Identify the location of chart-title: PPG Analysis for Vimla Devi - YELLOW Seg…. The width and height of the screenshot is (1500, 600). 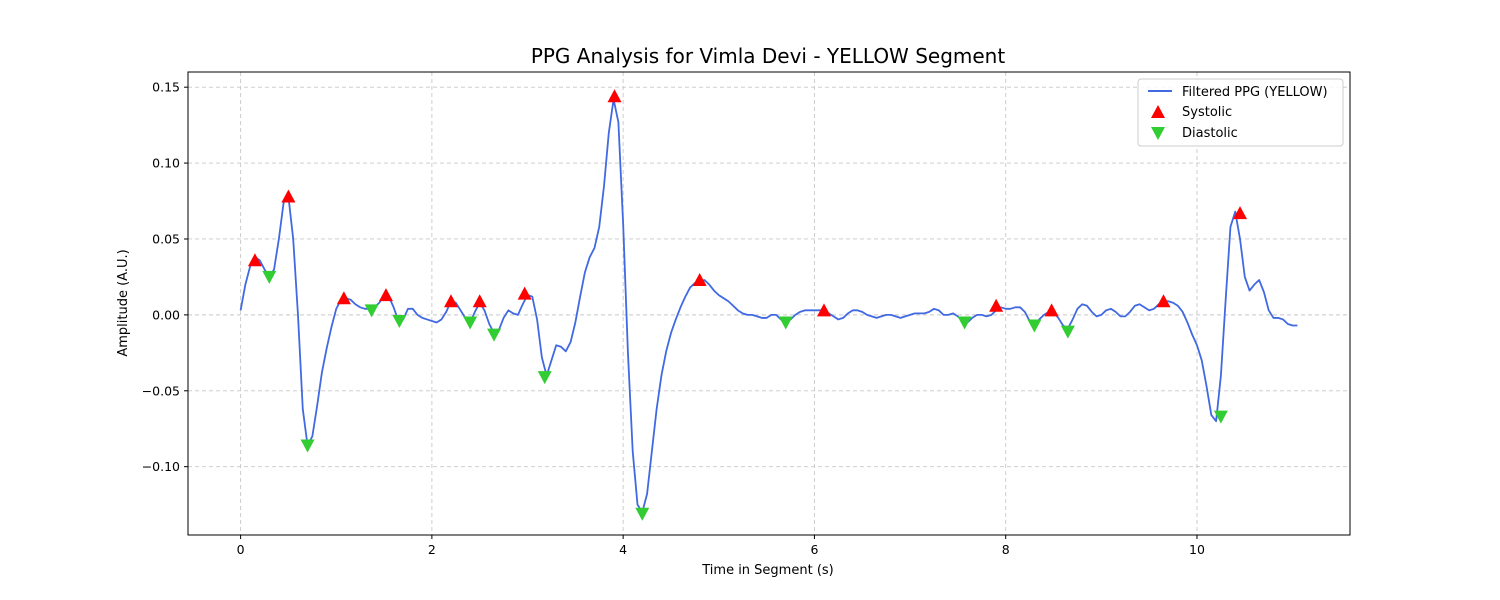
(768, 56).